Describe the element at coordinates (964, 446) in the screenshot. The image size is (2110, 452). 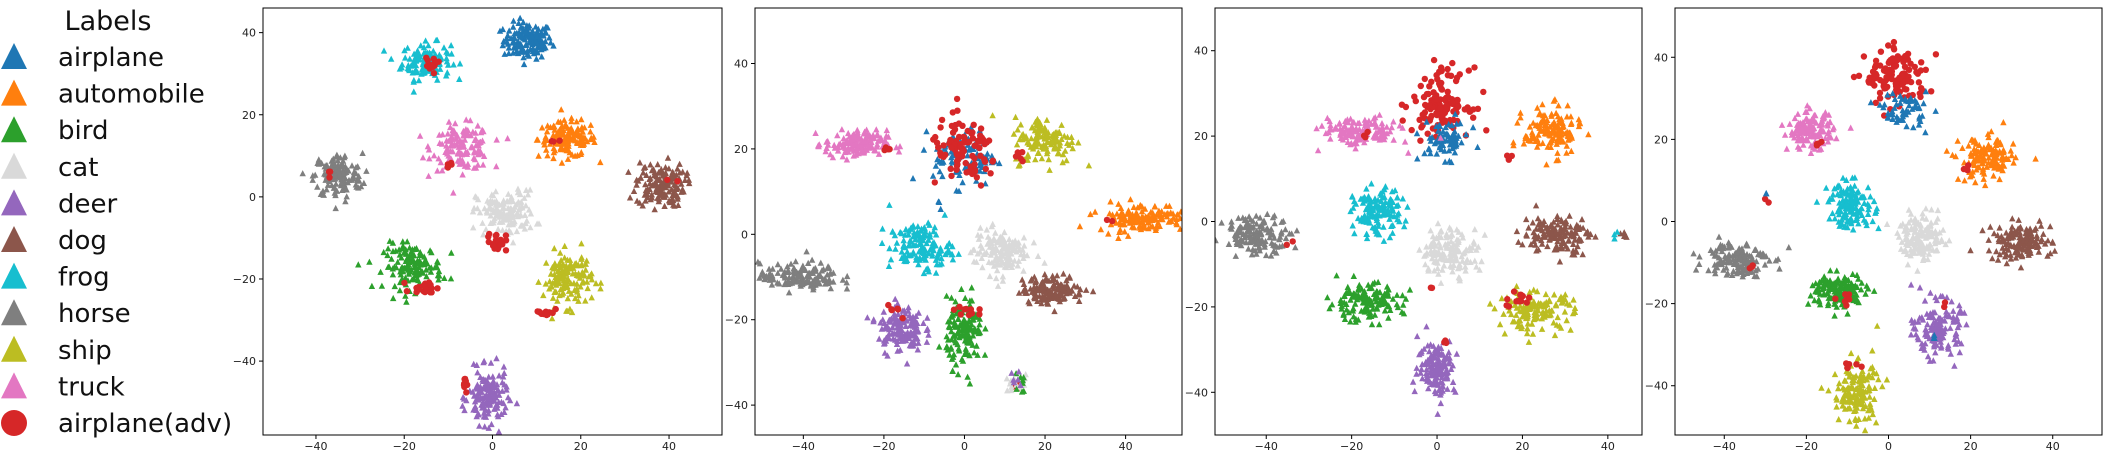
I see `x-tick-label: 0` at that location.